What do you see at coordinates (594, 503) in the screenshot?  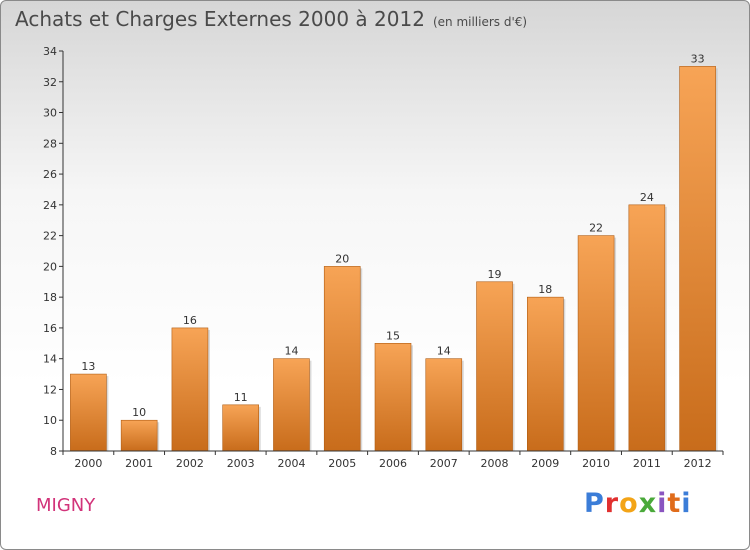 I see `logo-letter: P` at bounding box center [594, 503].